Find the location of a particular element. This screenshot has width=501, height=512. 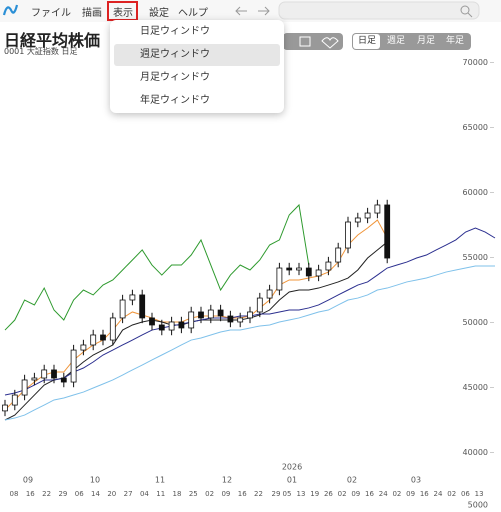

year-label: 2026 is located at coordinates (292, 467).